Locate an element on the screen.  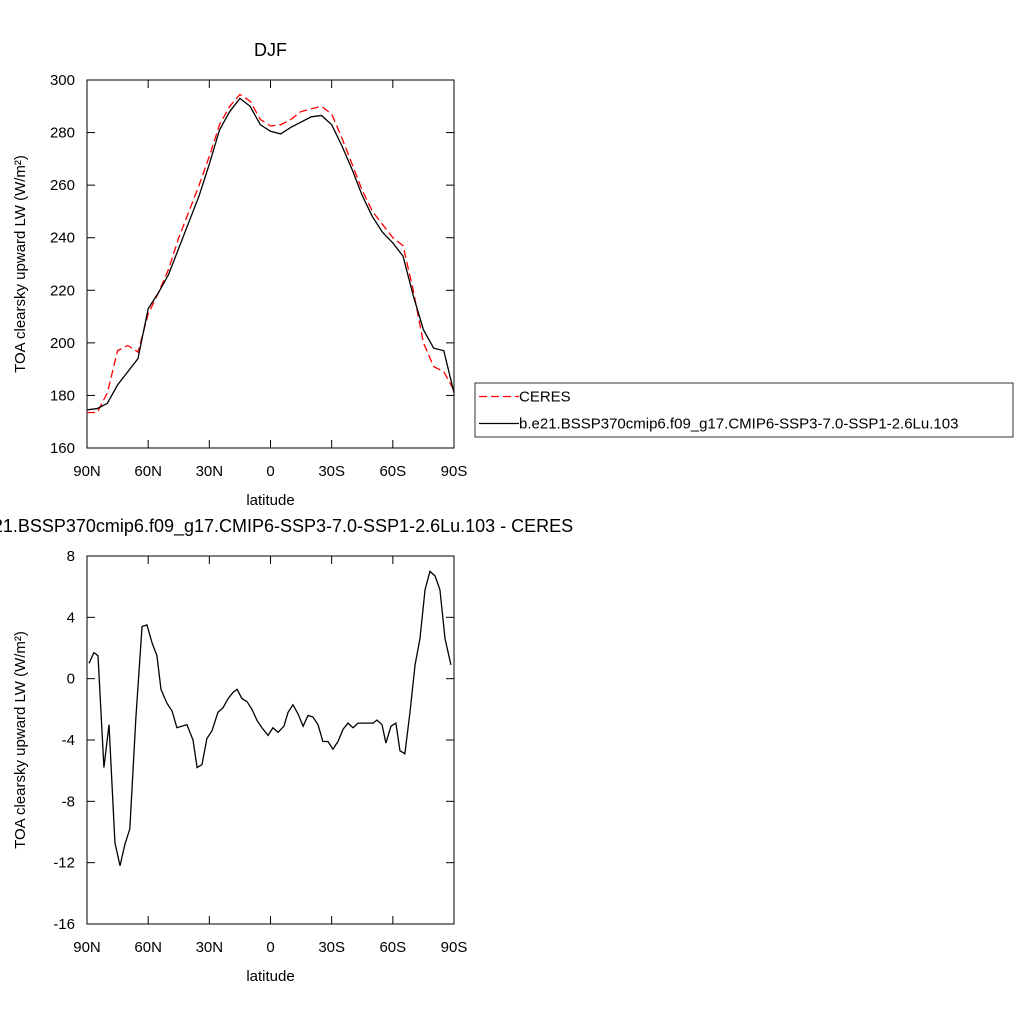
y-tick-label: 160 is located at coordinates (62, 448).